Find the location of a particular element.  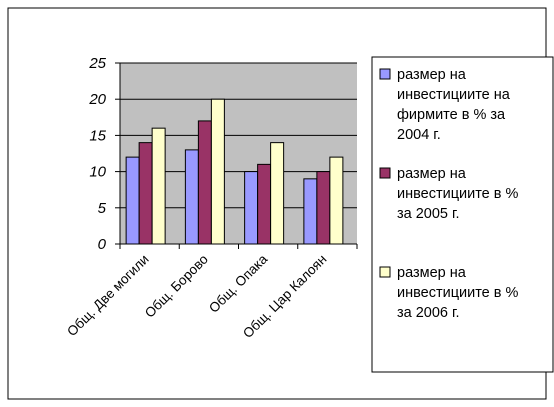

y-tick-label: 15 is located at coordinates (97, 135).